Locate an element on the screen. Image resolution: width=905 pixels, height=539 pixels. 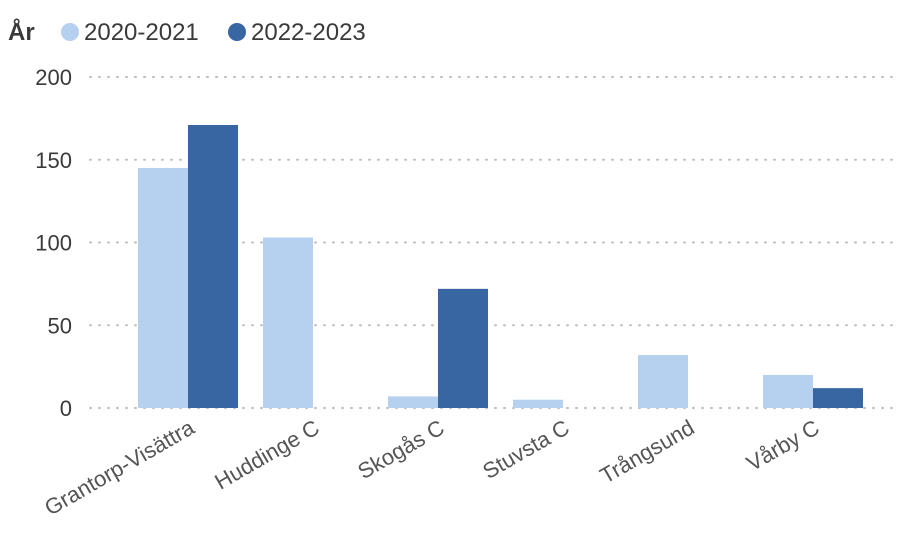
y-tick-label: 100 is located at coordinates (53, 243).